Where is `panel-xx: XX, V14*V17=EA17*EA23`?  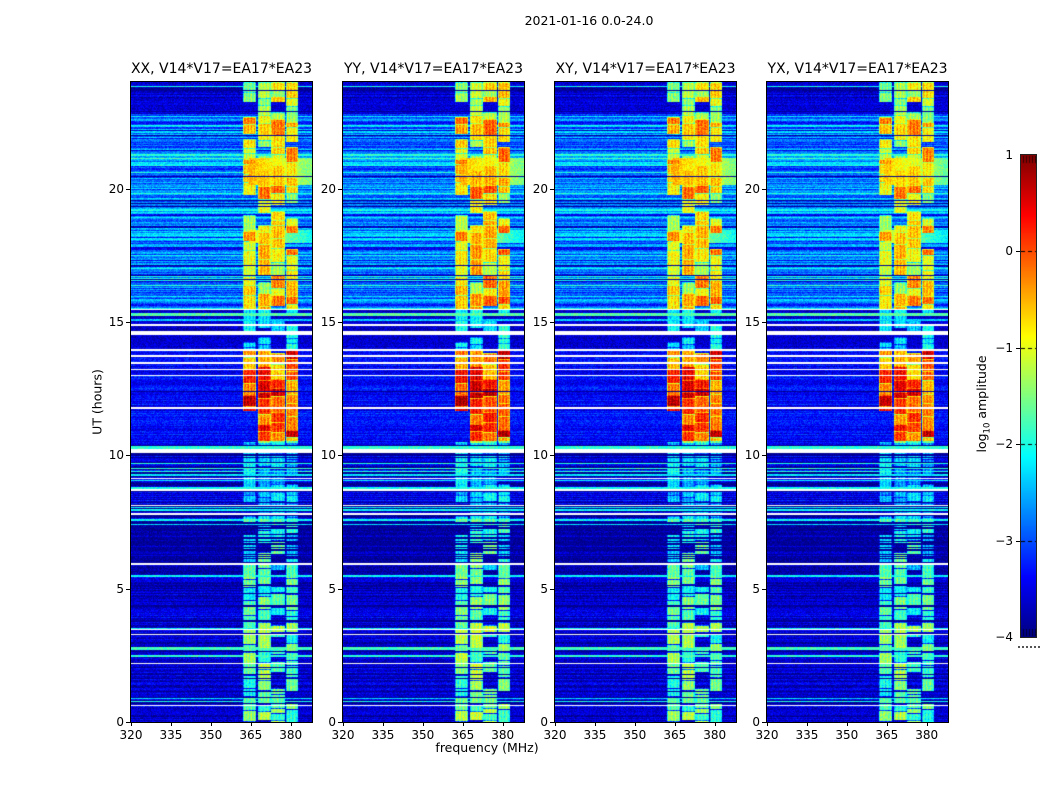
panel-xx: XX, V14*V17=EA17*EA23 is located at coordinates (221, 392).